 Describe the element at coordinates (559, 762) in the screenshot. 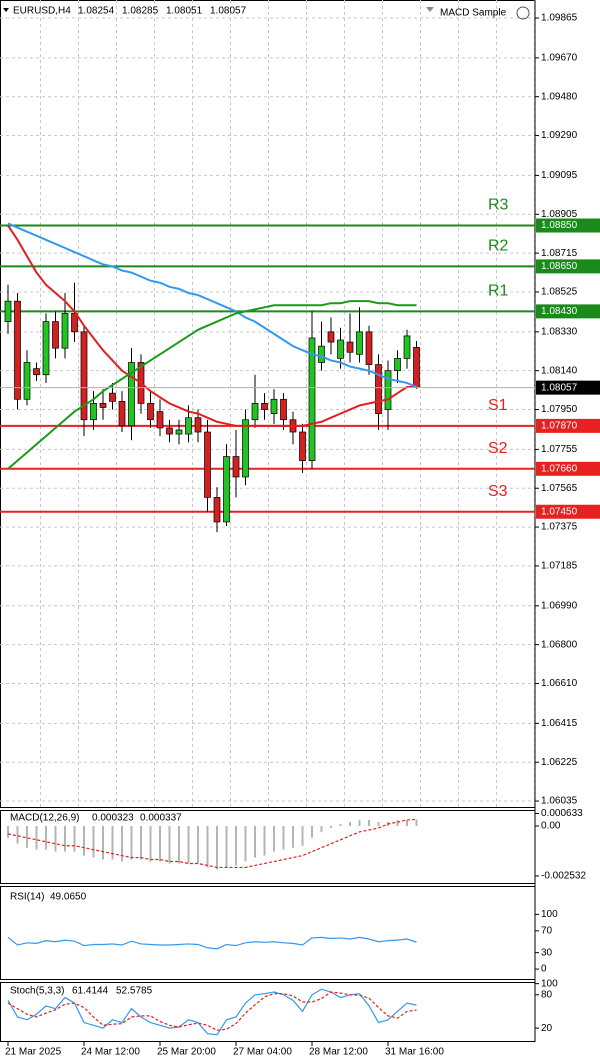

I see `y-tick-label: 1.06225` at that location.